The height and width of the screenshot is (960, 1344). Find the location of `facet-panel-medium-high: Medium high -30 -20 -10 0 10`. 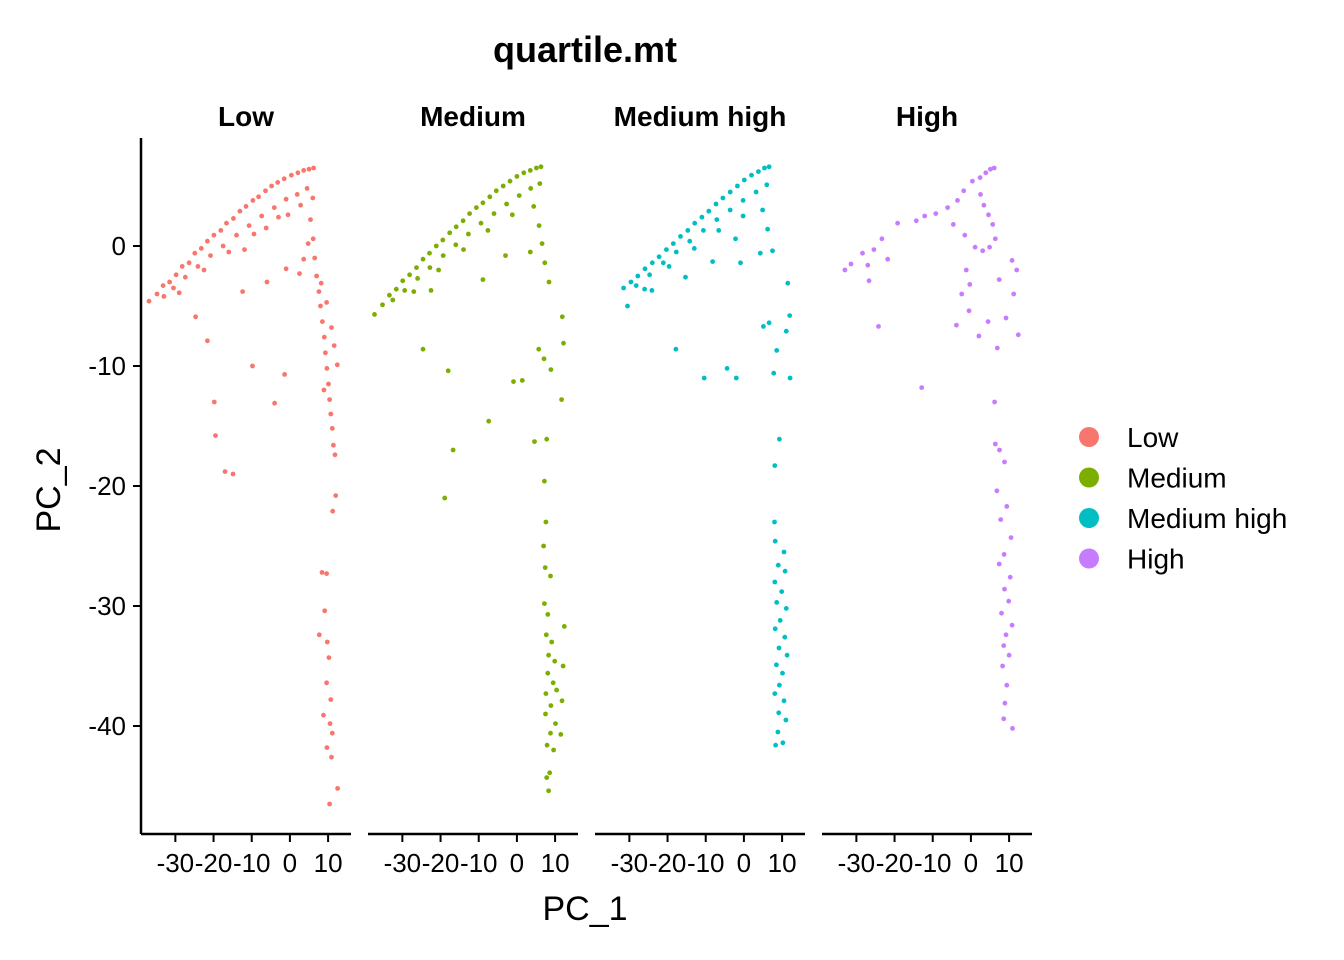

facet-panel-medium-high: Medium high -30 -20 -10 0 10 is located at coordinates (700, 489).